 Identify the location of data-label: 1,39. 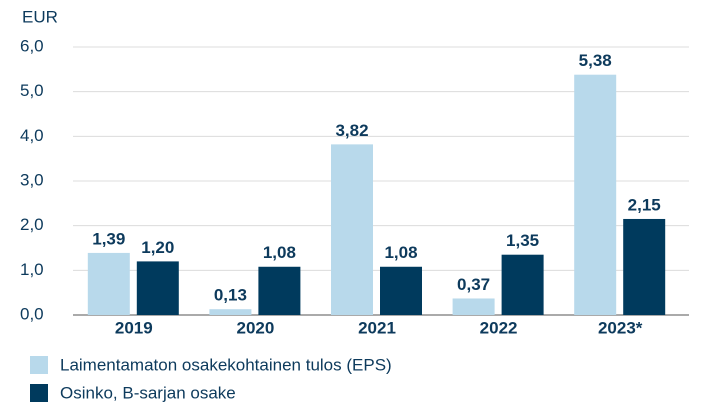
(108, 238).